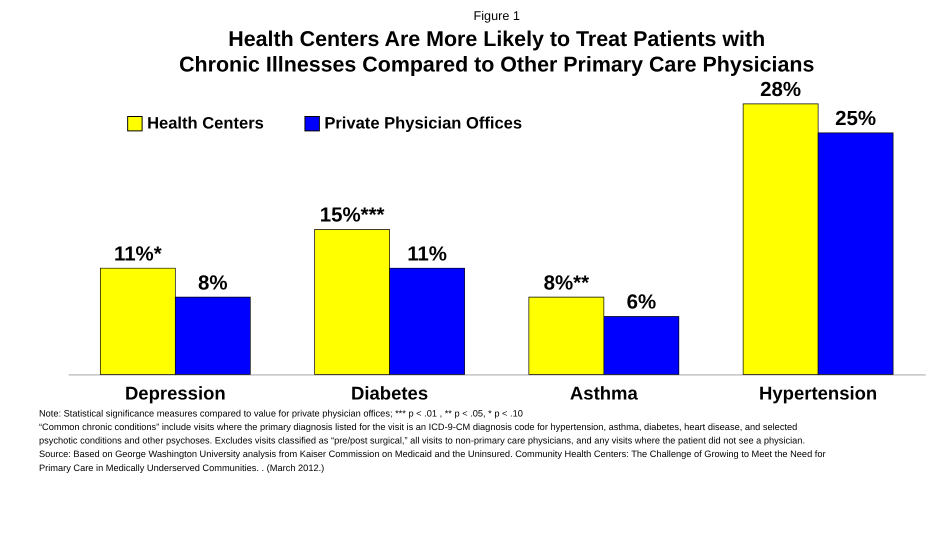  Describe the element at coordinates (423, 123) in the screenshot. I see `legend-label: Private Physician Offices` at that location.